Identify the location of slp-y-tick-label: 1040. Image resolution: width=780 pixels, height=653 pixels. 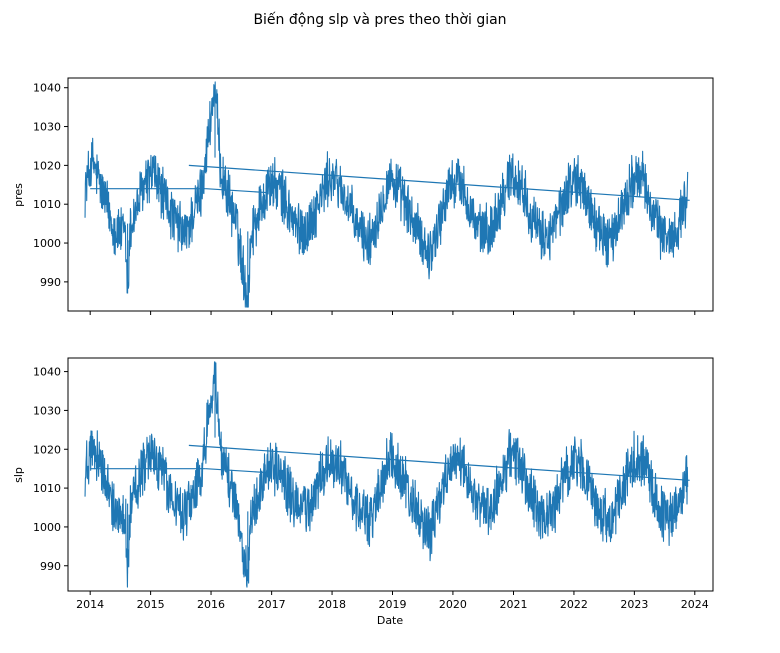
(47, 372).